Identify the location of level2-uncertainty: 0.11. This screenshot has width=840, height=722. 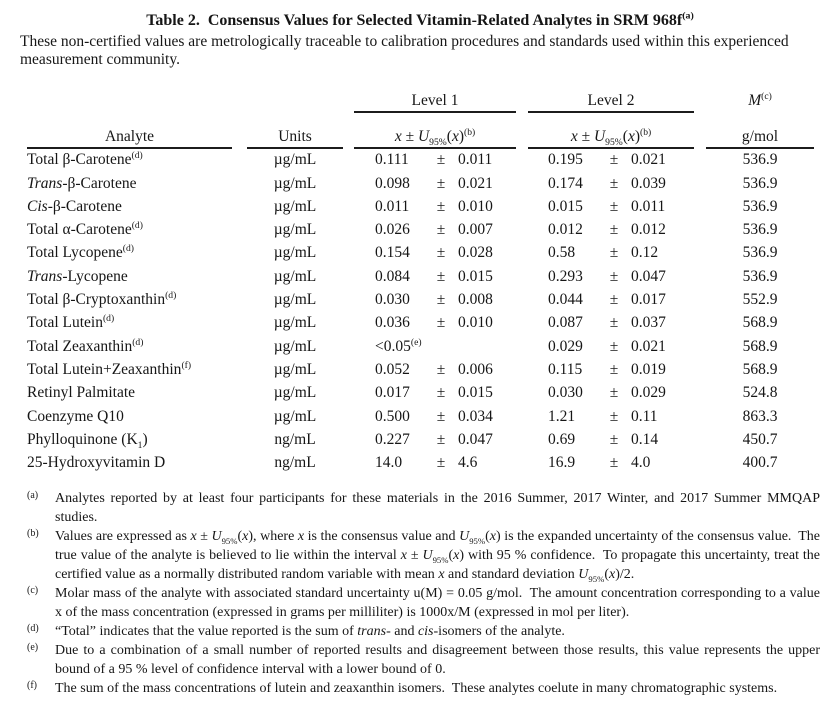
(644, 416).